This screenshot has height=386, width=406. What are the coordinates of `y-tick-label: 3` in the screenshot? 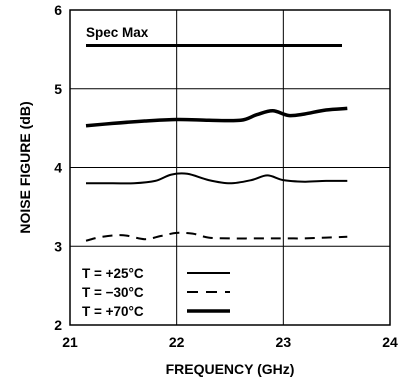 It's located at (58, 246).